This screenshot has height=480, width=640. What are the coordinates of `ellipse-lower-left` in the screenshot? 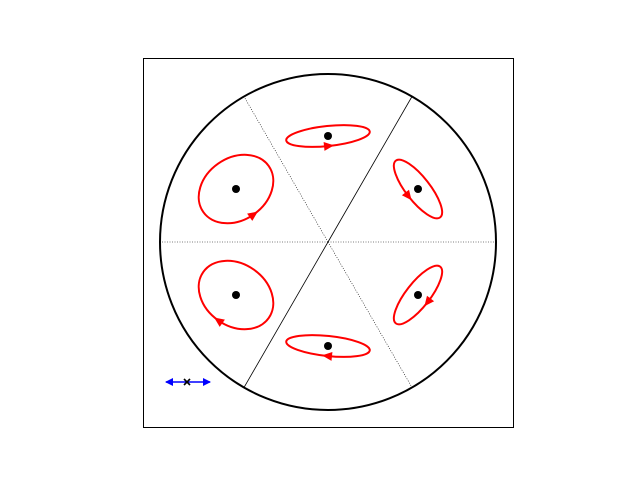 It's located at (235, 295).